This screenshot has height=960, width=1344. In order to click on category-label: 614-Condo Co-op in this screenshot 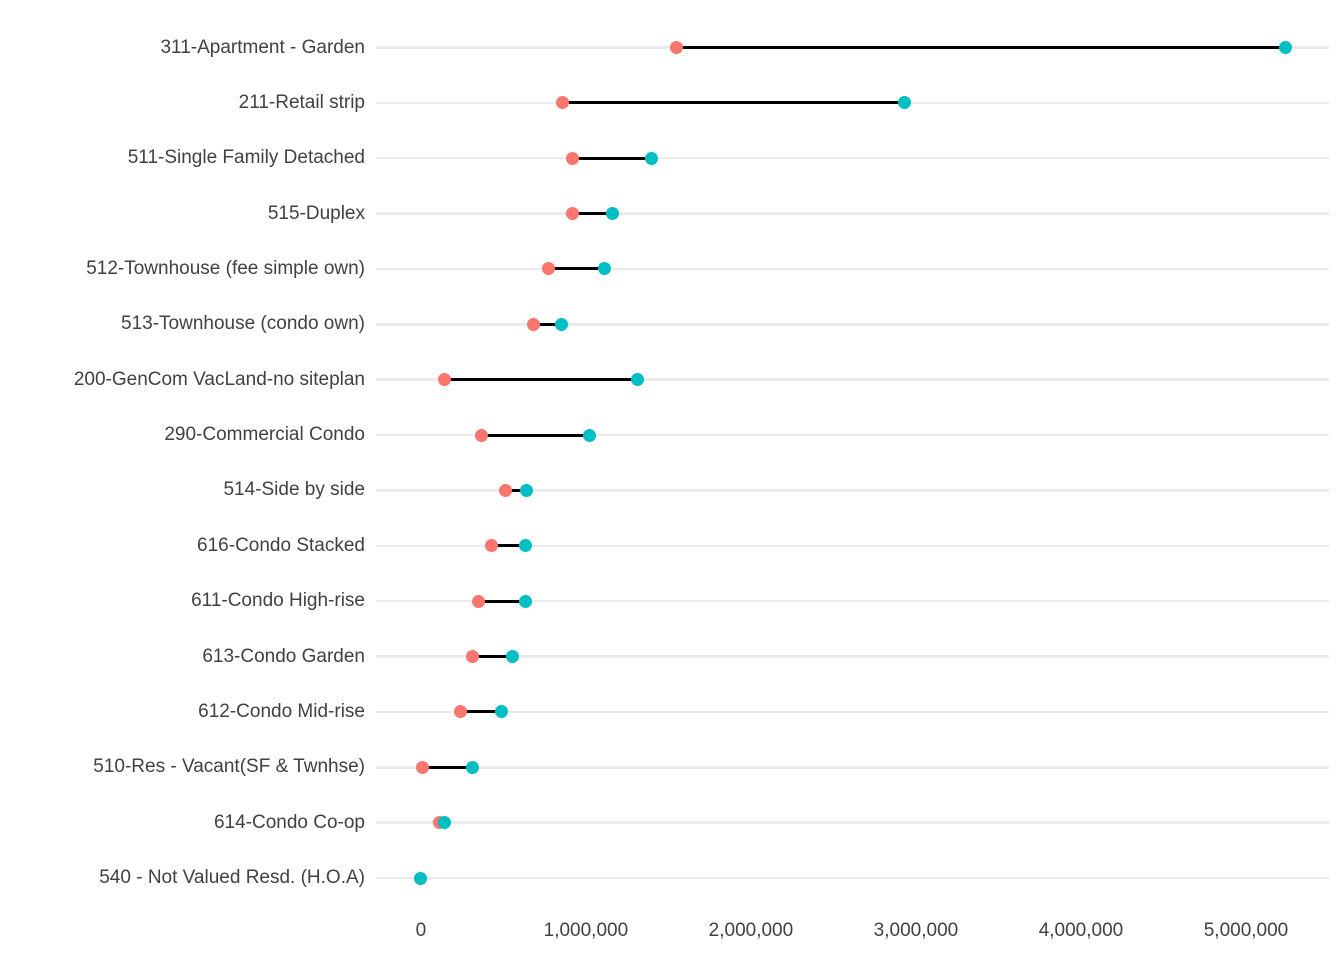, I will do `click(289, 822)`.